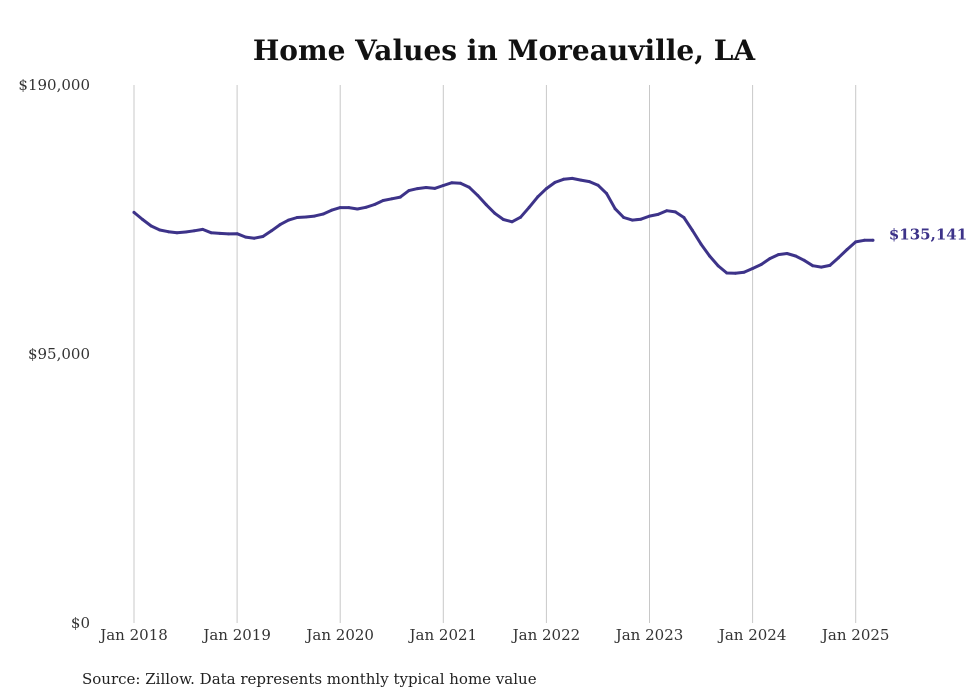 This screenshot has height=699, width=980. I want to click on x-tick-label: Jan 2022, so click(546, 635).